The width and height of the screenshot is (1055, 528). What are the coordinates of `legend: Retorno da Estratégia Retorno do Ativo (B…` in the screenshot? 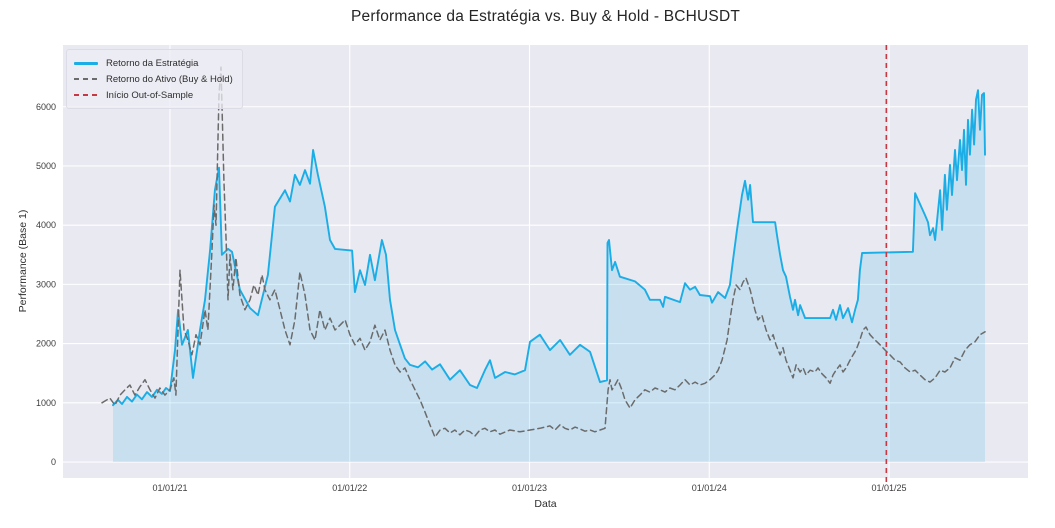 It's located at (154, 79).